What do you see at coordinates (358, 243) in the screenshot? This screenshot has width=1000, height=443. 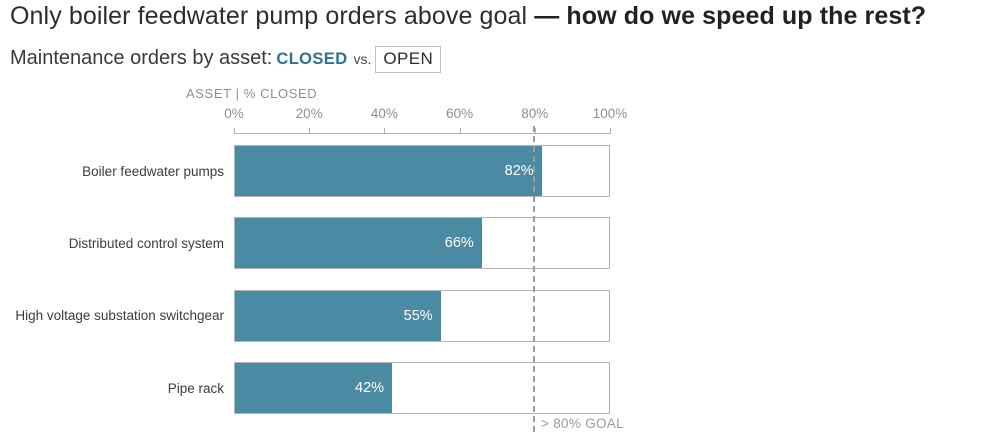 I see `bar-fill-closed: 66%` at bounding box center [358, 243].